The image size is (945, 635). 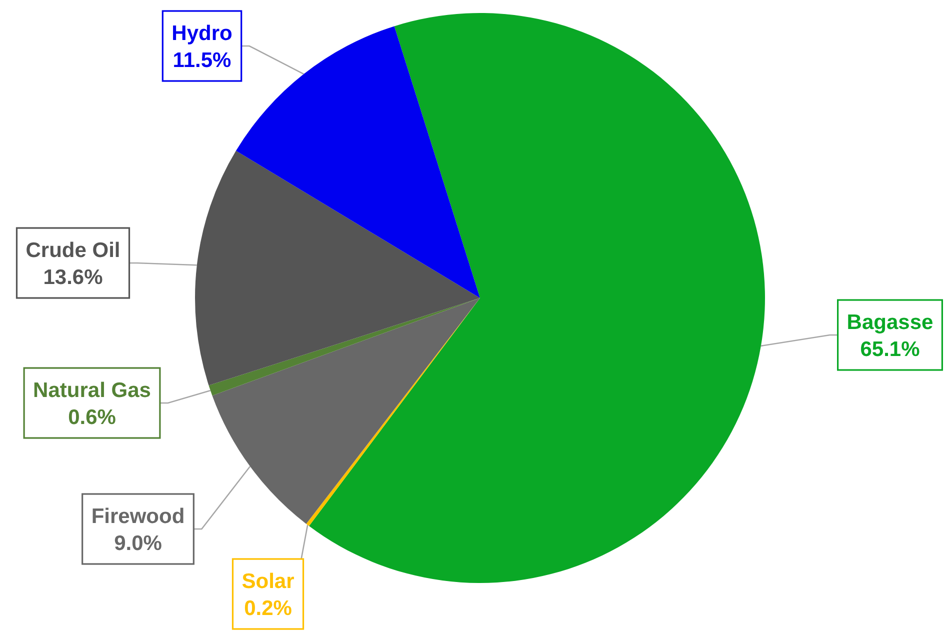 What do you see at coordinates (202, 60) in the screenshot?
I see `data-label: 11.5%` at bounding box center [202, 60].